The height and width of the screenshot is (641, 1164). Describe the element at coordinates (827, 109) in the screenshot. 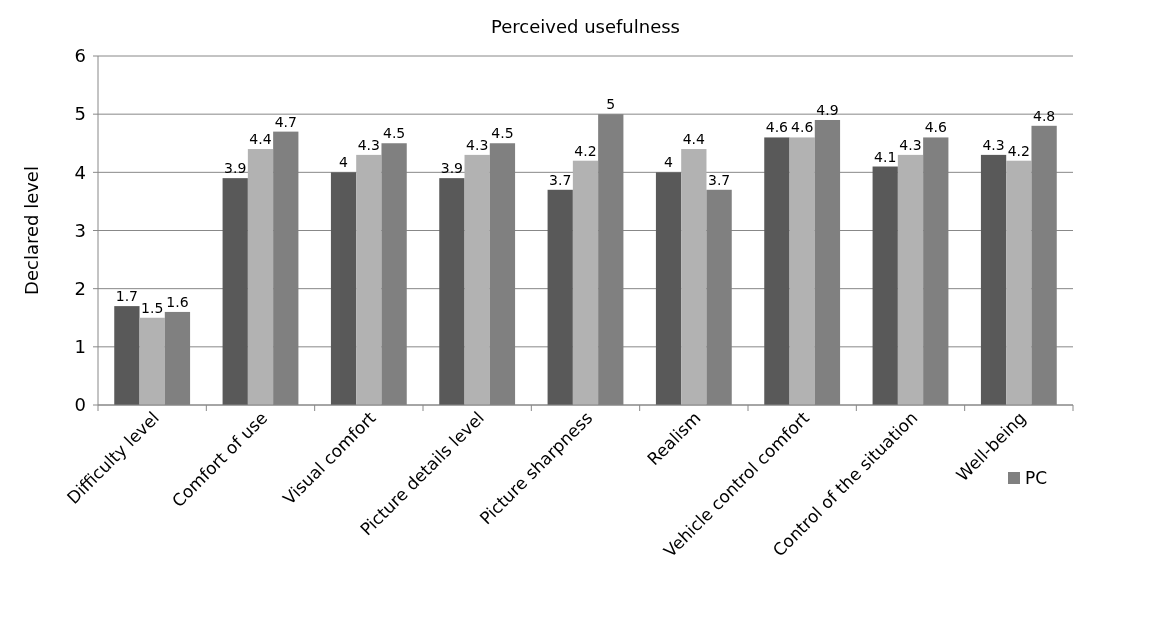

I see `data-label: 4.9` at that location.